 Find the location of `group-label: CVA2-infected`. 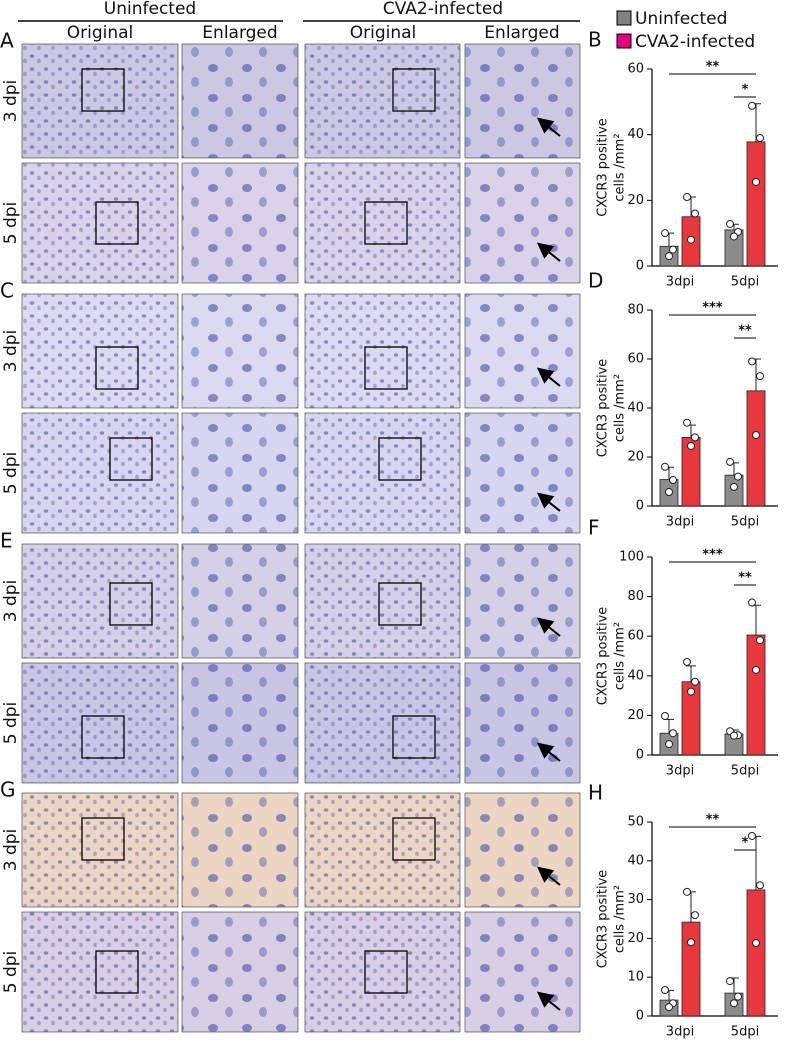

group-label: CVA2-infected is located at coordinates (443, 9).